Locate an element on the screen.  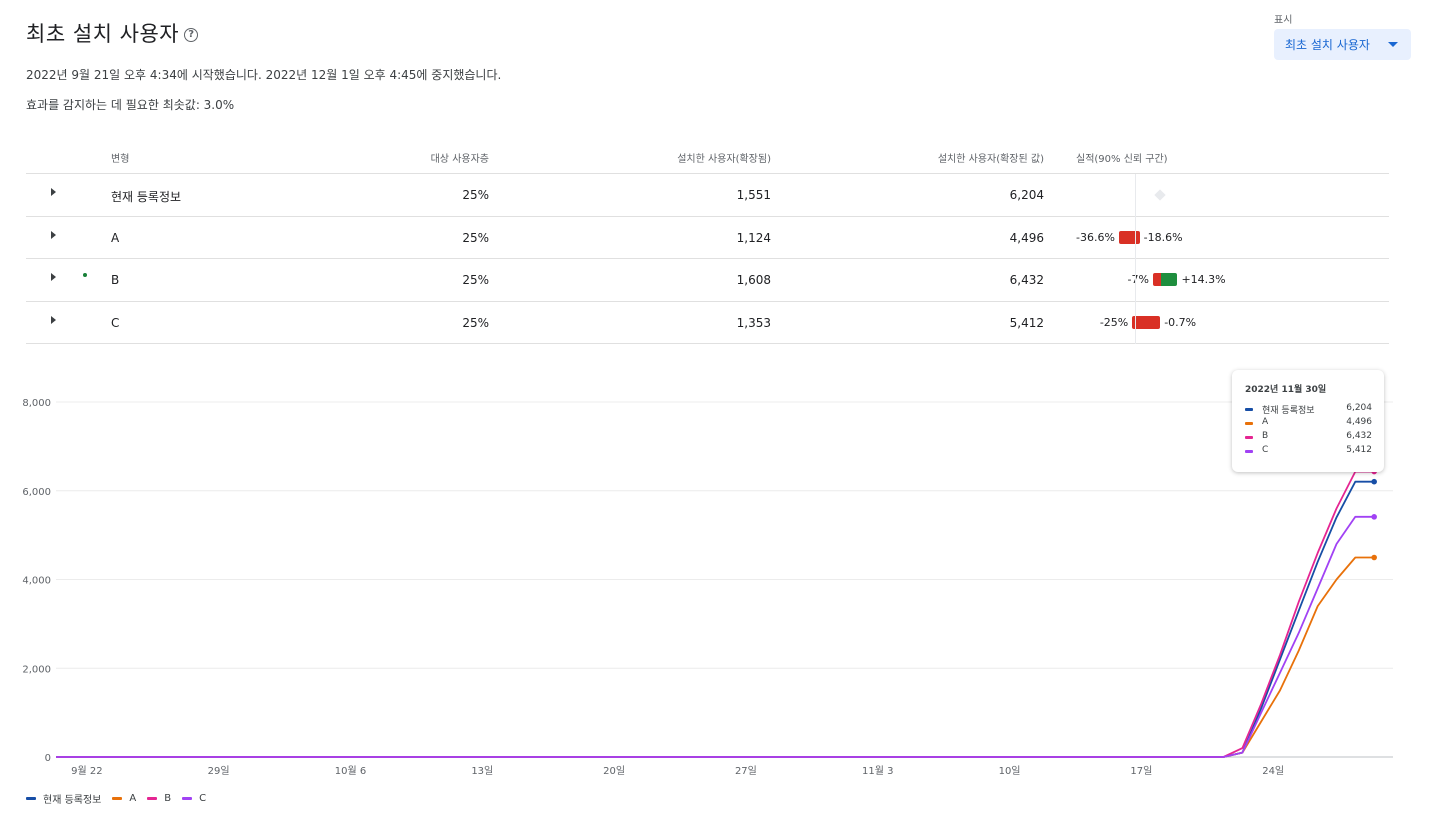
y-tick-label: 6,000 is located at coordinates (36, 492).